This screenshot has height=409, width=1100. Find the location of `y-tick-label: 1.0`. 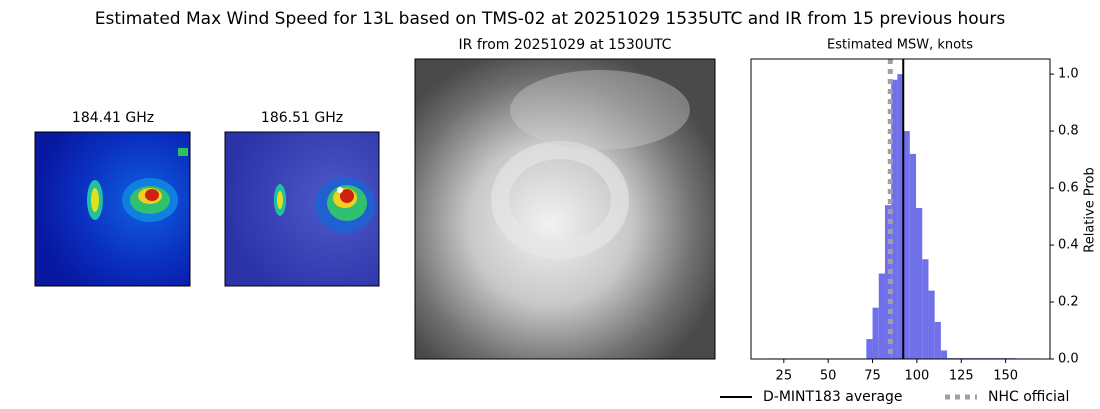

y-tick-label: 1.0 is located at coordinates (1068, 74).